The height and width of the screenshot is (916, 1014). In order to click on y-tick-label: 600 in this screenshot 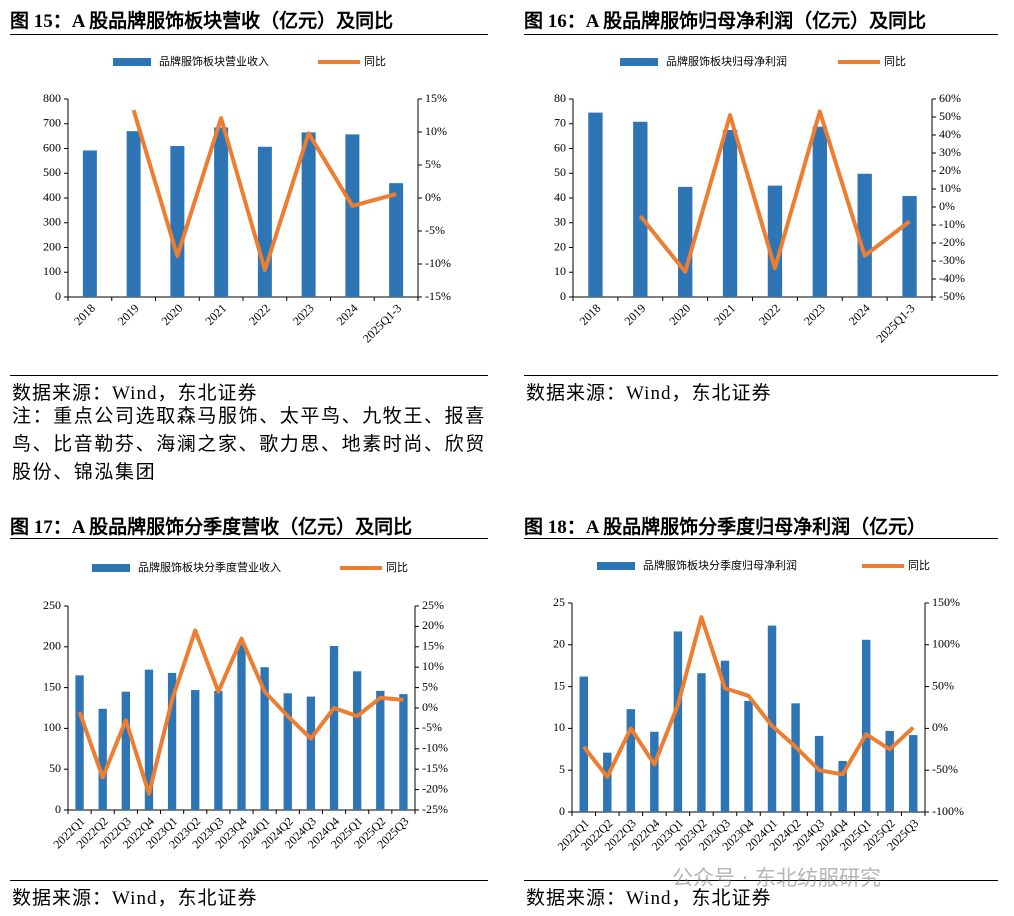, I will do `click(52, 147)`.